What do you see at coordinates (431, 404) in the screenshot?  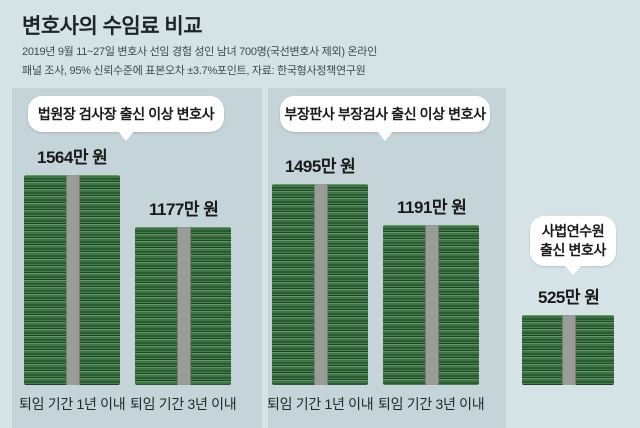 I see `x-axis-label-4: 퇴임 기간 3년 이내` at bounding box center [431, 404].